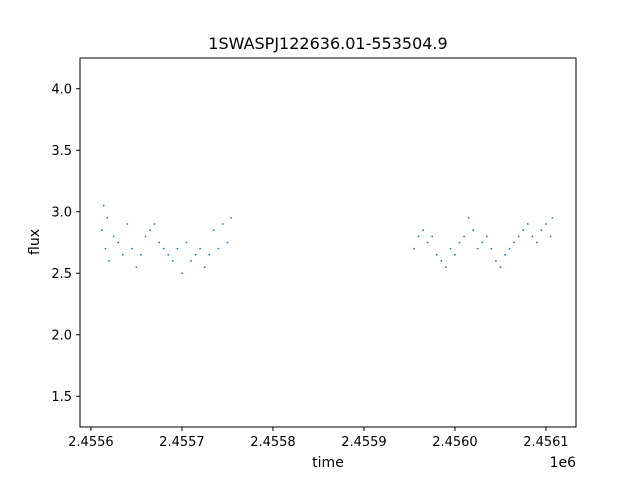 This screenshot has height=480, width=640. Describe the element at coordinates (65, 243) in the screenshot. I see `y-axis-ticks: 1.5 2.0 2.5 3.0 3.5 4.0` at that location.